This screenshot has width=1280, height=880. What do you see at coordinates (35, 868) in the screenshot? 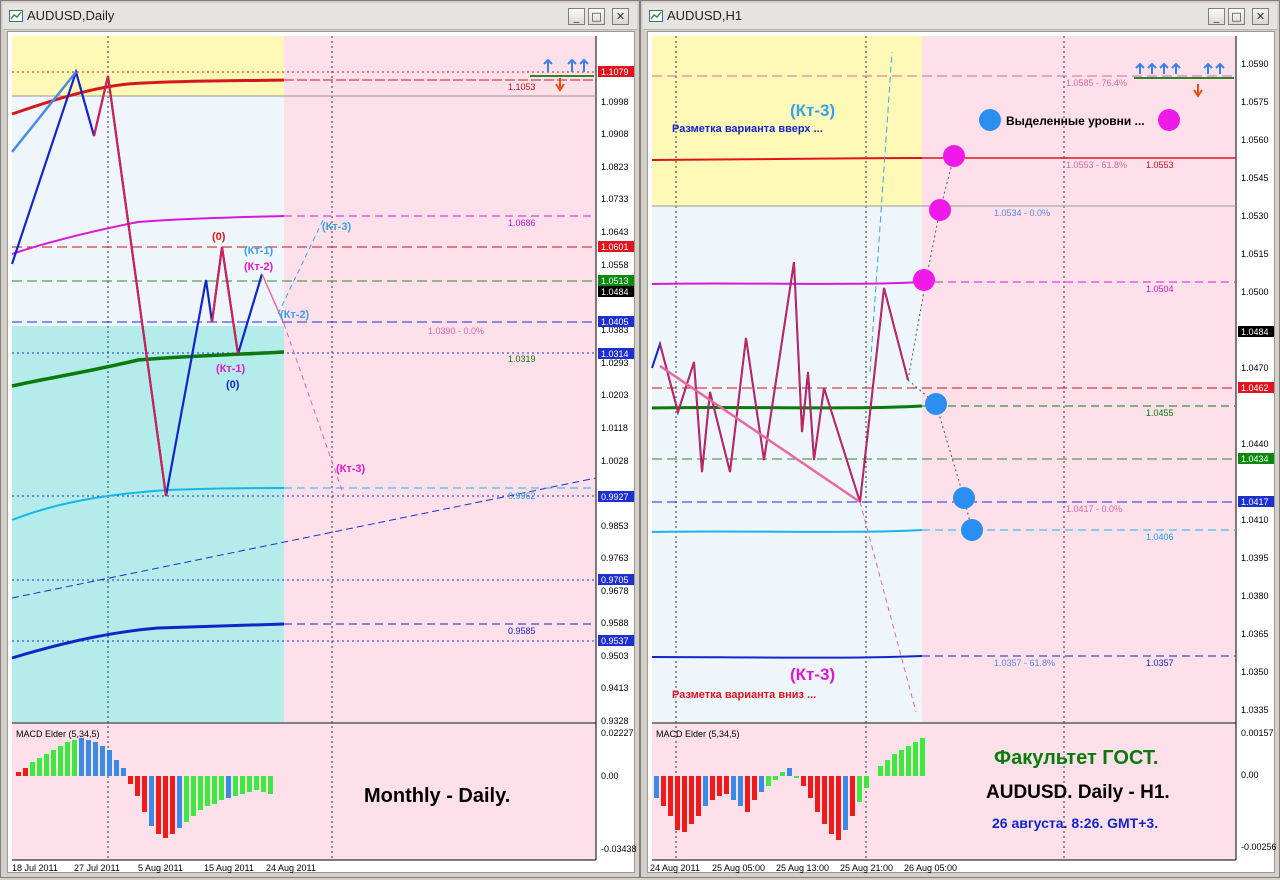
I see `date-label: 18 Jul 2011` at bounding box center [35, 868].